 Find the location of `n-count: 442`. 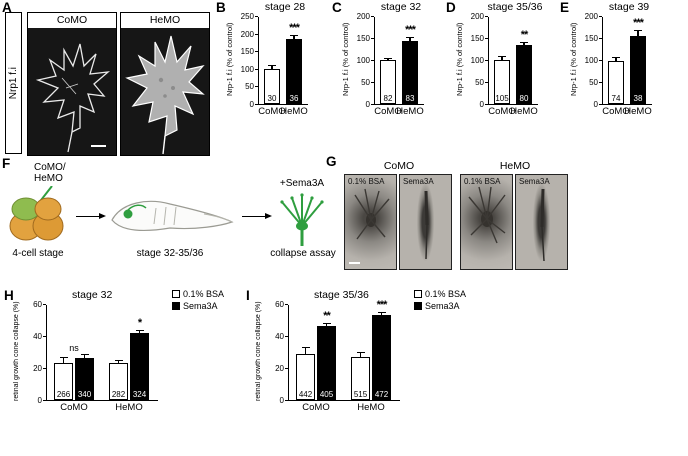

n-count: 442 is located at coordinates (305, 394).